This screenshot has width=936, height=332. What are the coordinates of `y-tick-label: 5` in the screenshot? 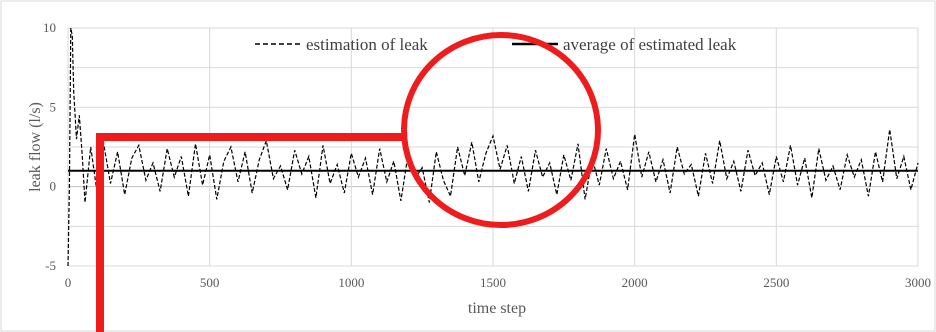 It's located at (53, 106).